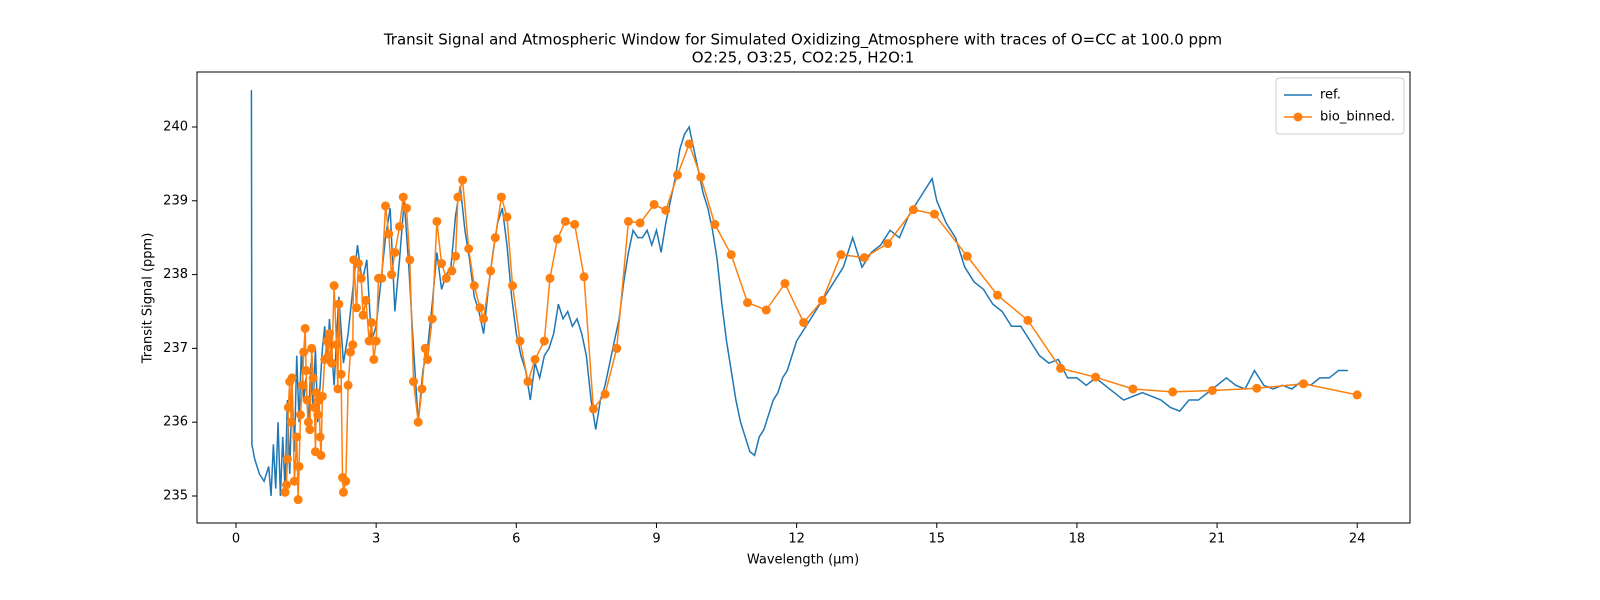 The width and height of the screenshot is (1600, 600). Describe the element at coordinates (936, 539) in the screenshot. I see `x-tick-label: 15` at that location.